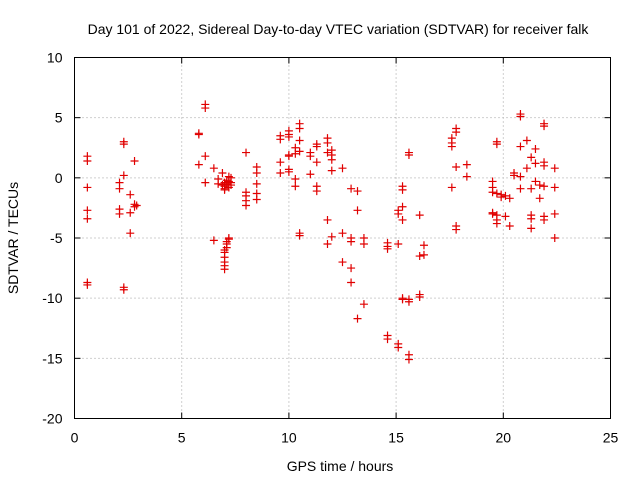 The image size is (640, 480). What do you see at coordinates (75, 438) in the screenshot?
I see `x-tick-label: 0` at bounding box center [75, 438].